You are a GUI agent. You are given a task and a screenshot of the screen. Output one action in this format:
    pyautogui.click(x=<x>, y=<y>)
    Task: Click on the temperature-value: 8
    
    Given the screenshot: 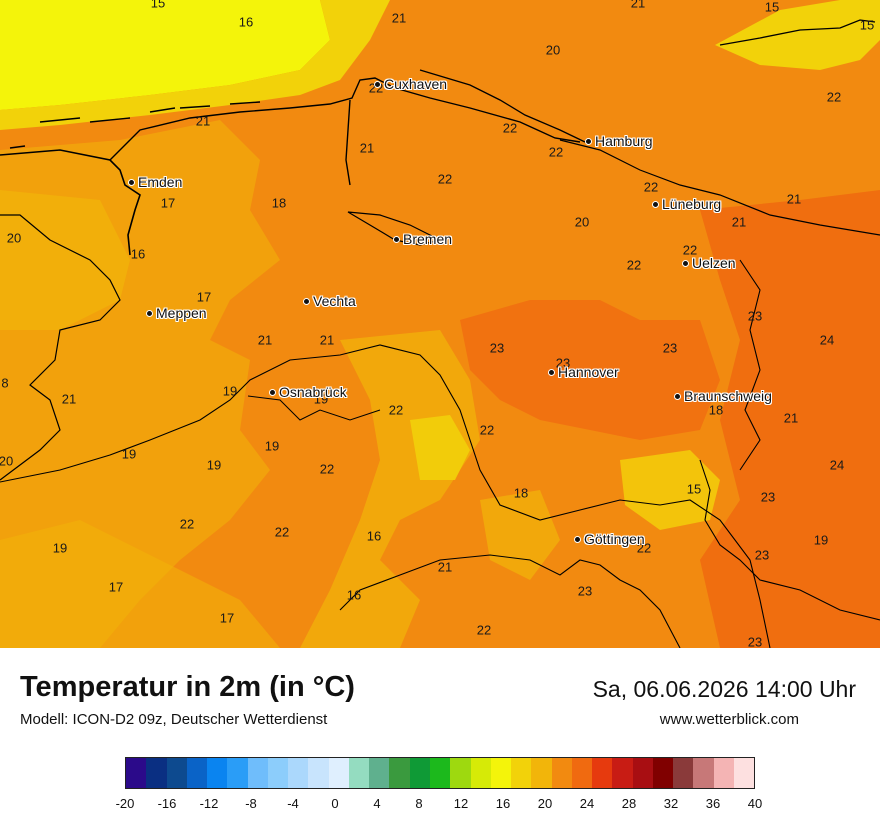 What is the action you would take?
    pyautogui.click(x=5, y=383)
    